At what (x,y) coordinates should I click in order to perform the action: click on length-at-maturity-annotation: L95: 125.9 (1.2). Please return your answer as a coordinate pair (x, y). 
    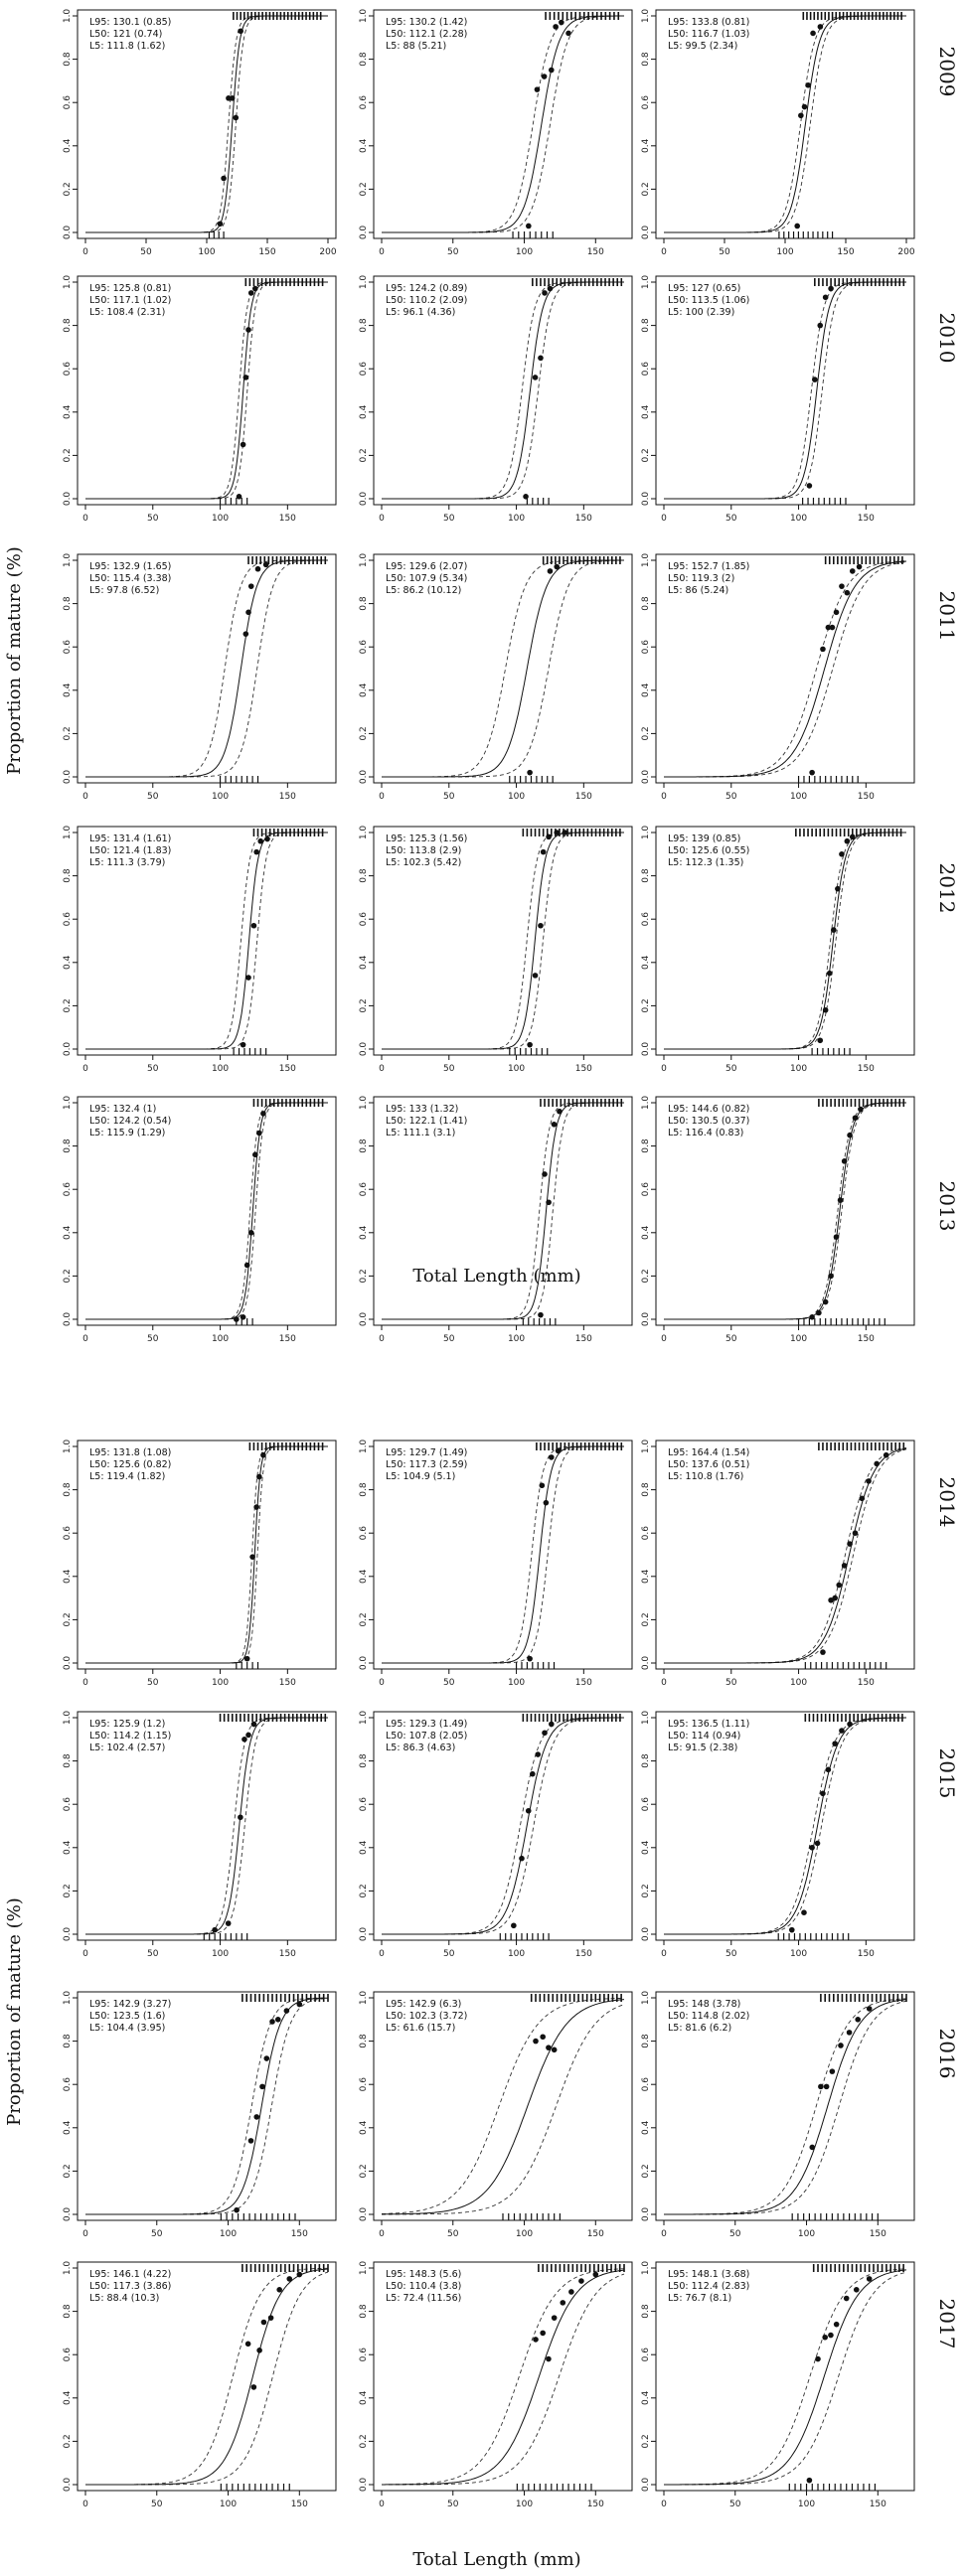
    Looking at the image, I should click on (127, 1724).